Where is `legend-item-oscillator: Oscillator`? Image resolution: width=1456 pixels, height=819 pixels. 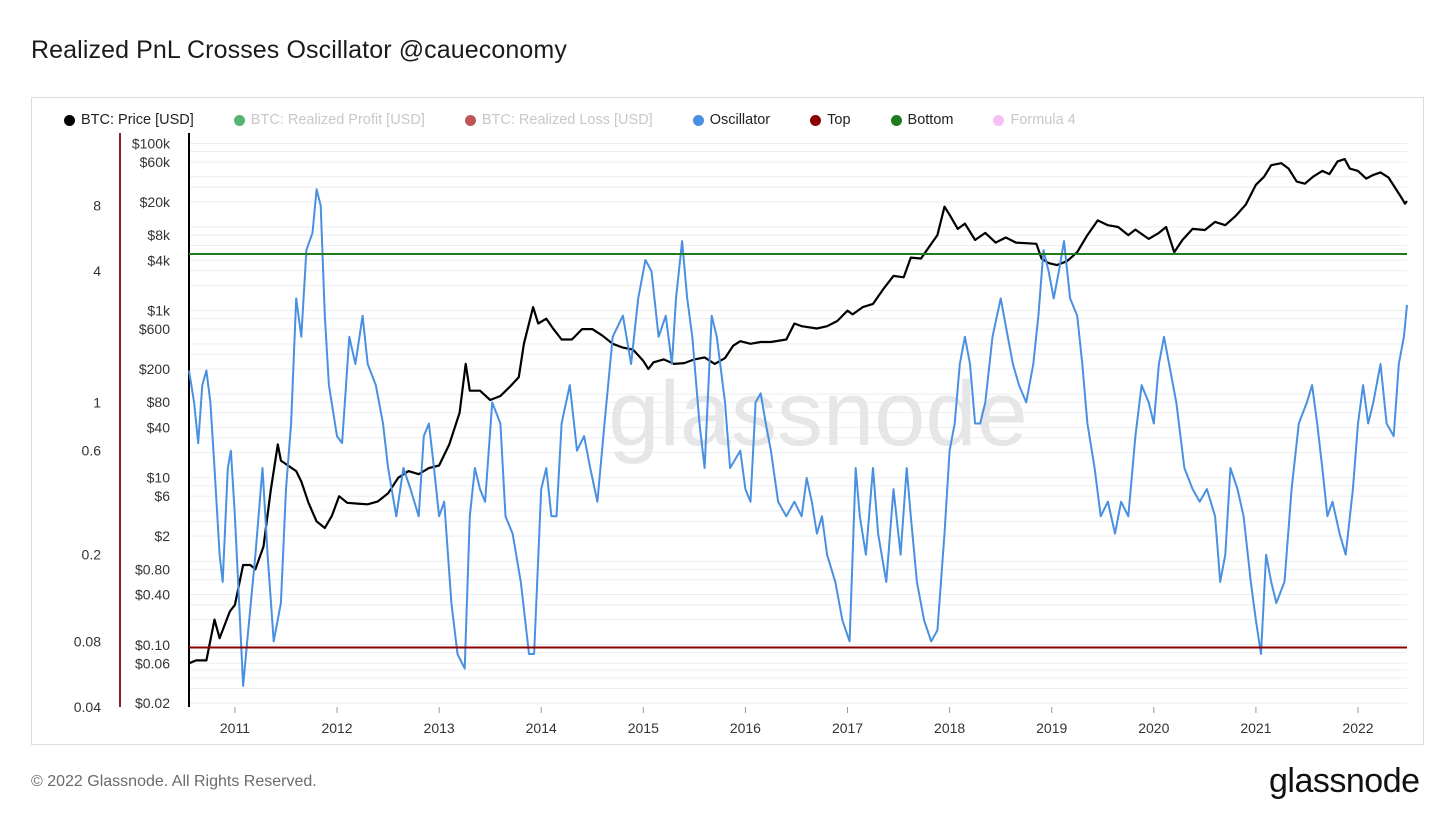 legend-item-oscillator: Oscillator is located at coordinates (731, 120).